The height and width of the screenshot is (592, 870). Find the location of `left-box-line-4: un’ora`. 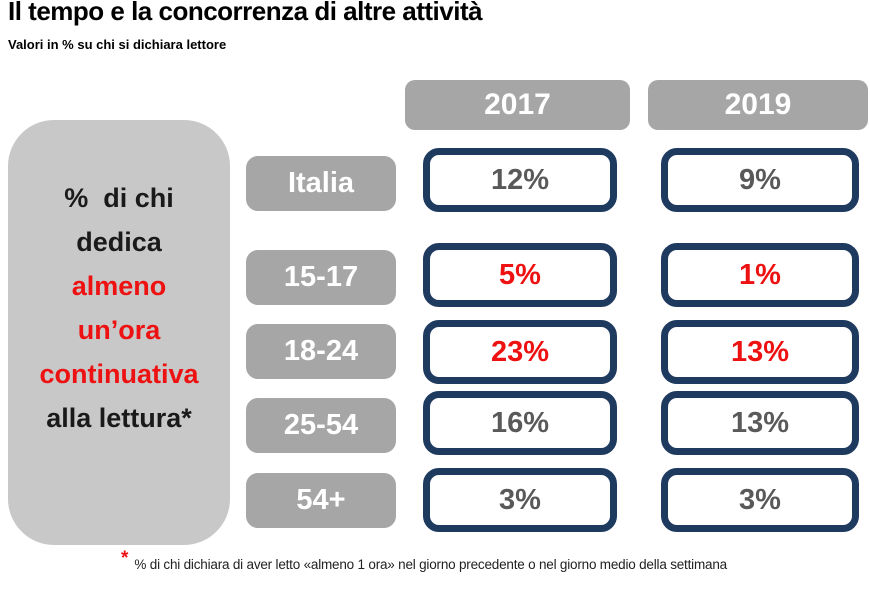

left-box-line-4: un’ora is located at coordinates (119, 329).